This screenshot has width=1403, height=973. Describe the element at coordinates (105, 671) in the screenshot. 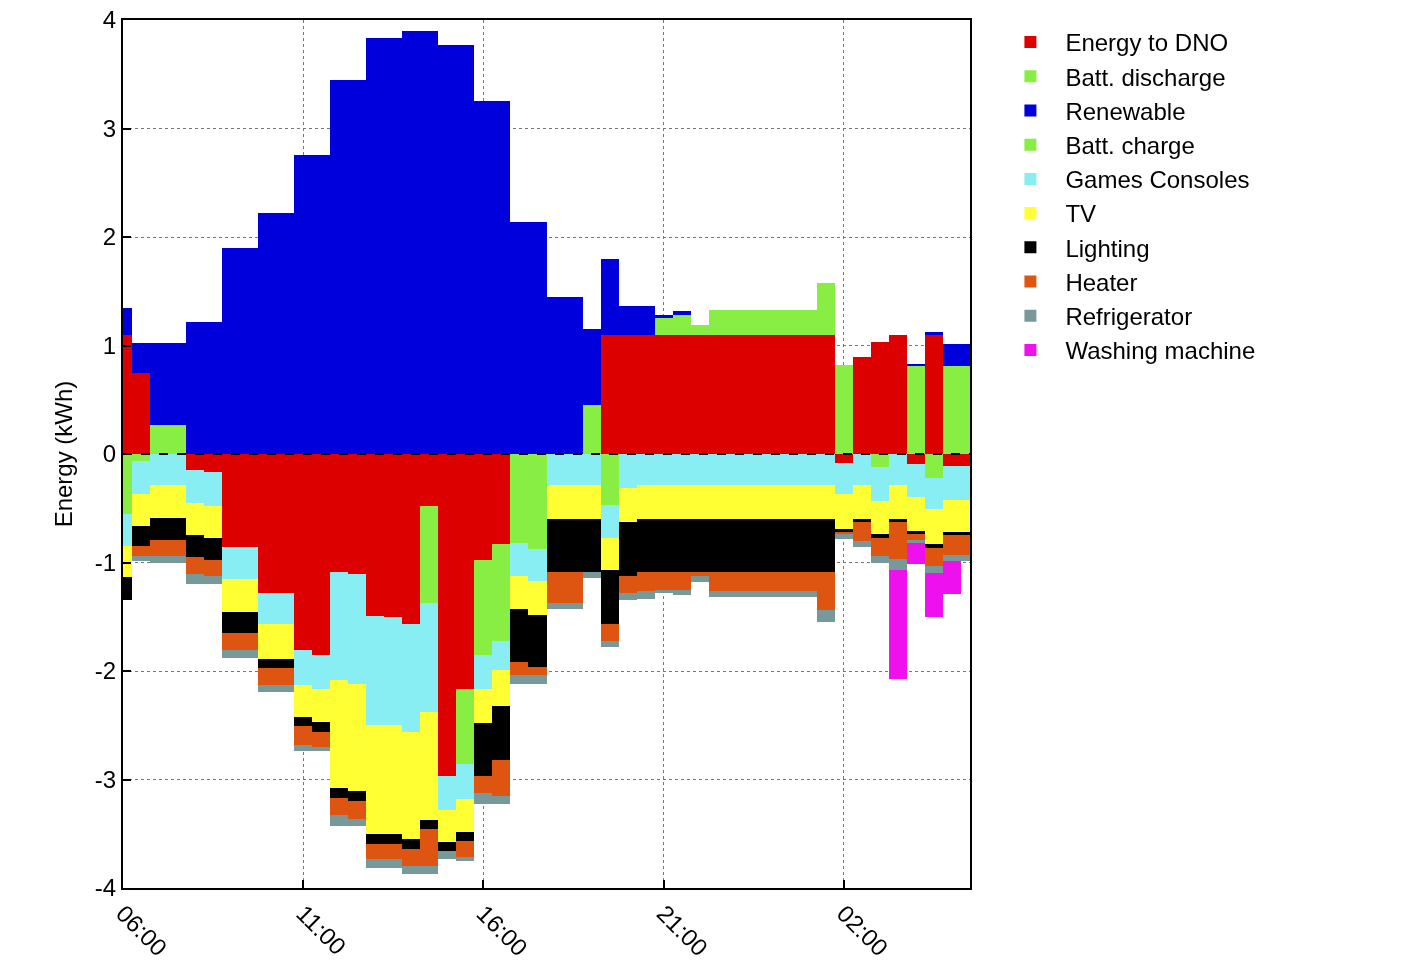

I see `y-tick-label: -2` at that location.